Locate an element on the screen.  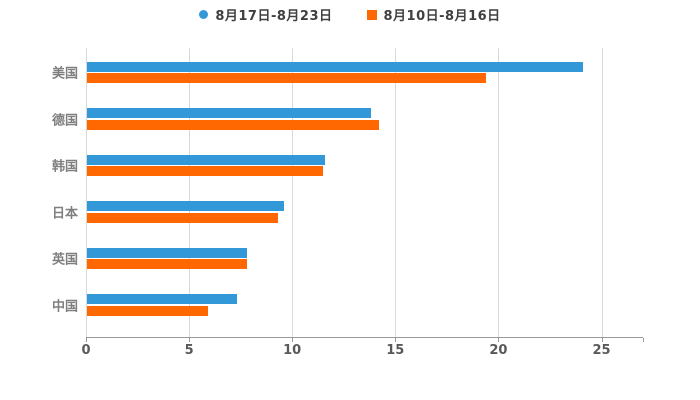
bar-s1-c3 is located at coordinates (185, 206).